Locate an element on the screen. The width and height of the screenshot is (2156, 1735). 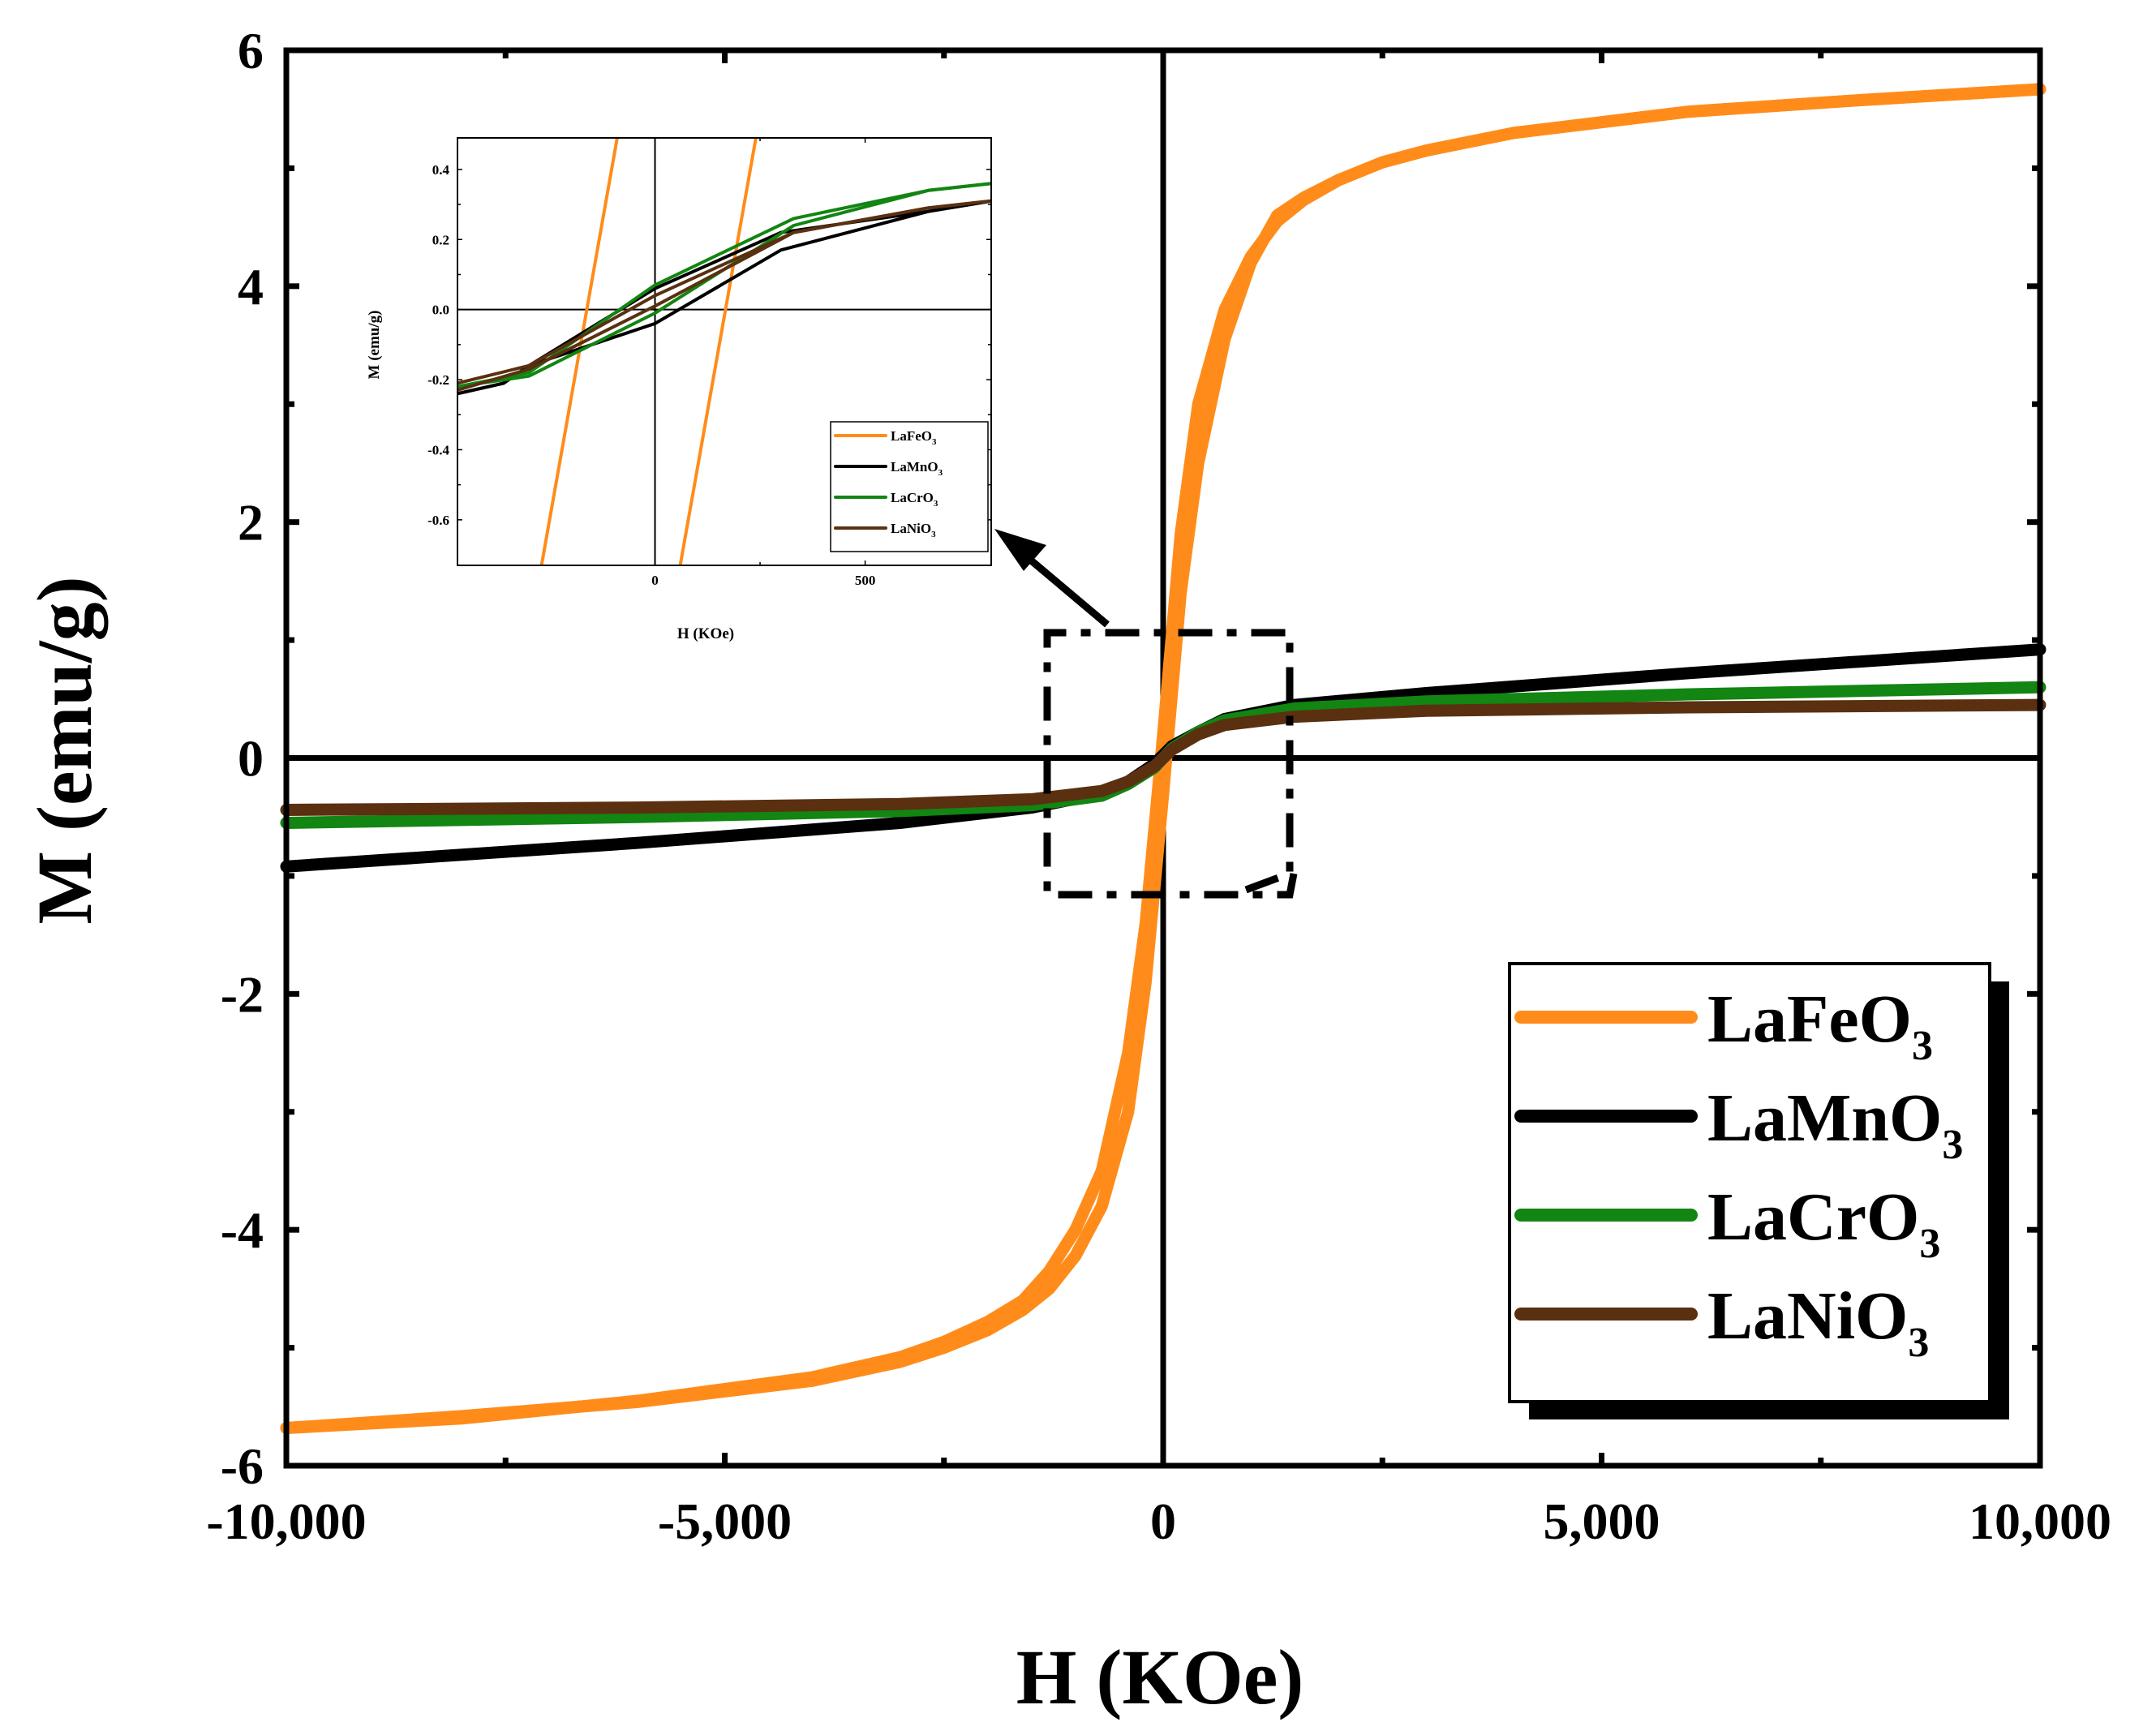
main-x-tick-label: 10,000 is located at coordinates (2040, 1521).